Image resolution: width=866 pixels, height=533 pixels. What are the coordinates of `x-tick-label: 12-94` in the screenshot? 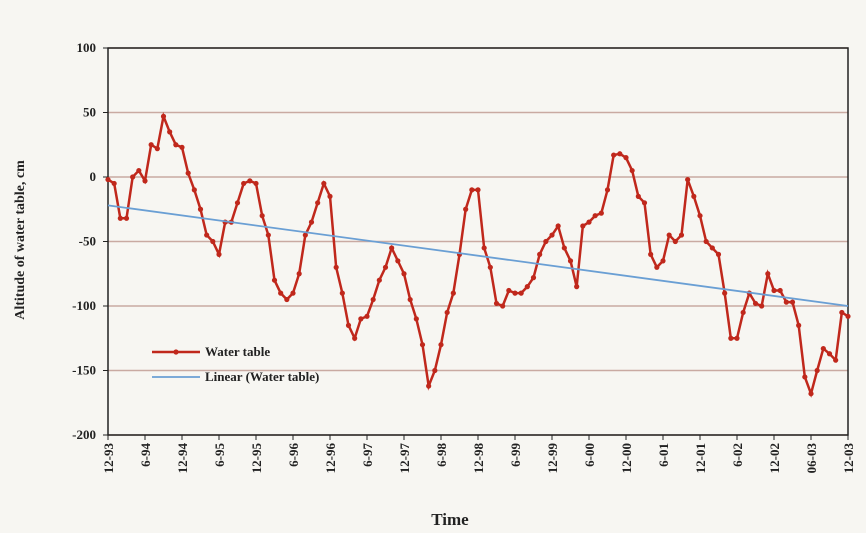 It's located at (182, 458).